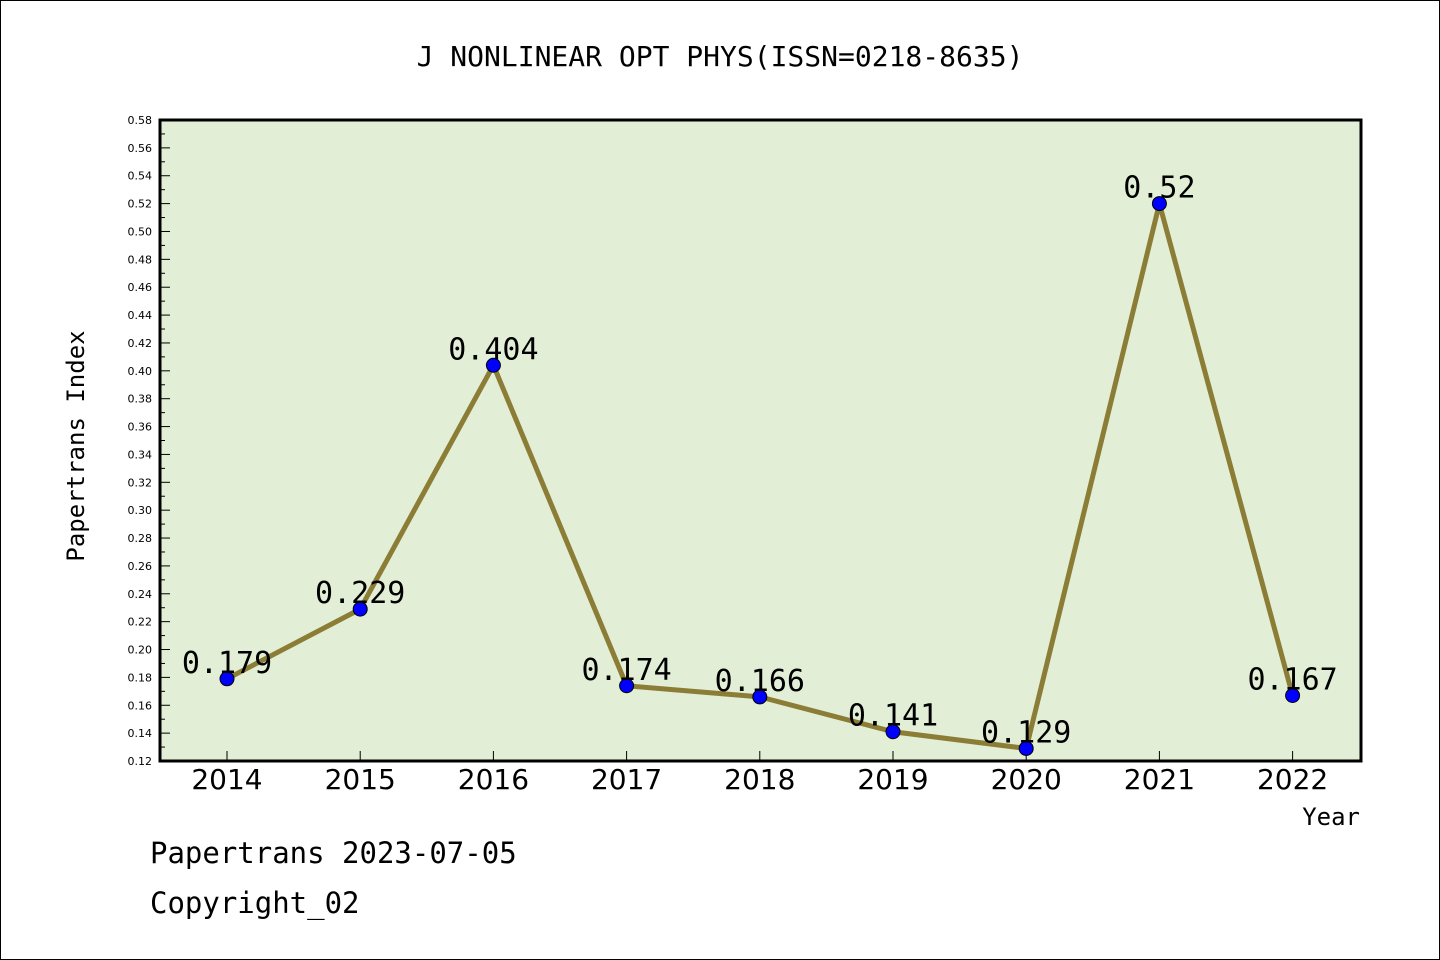  Describe the element at coordinates (140, 287) in the screenshot. I see `y-tick-label: 0.46` at that location.